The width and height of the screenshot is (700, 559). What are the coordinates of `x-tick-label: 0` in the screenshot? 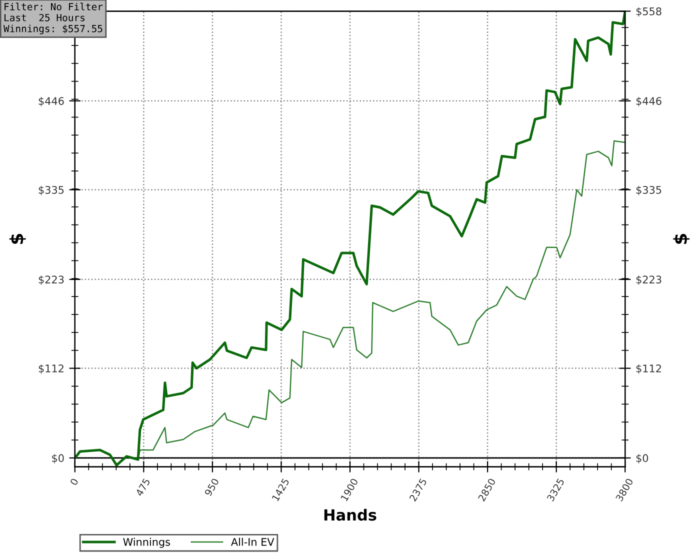 It's located at (74, 482).